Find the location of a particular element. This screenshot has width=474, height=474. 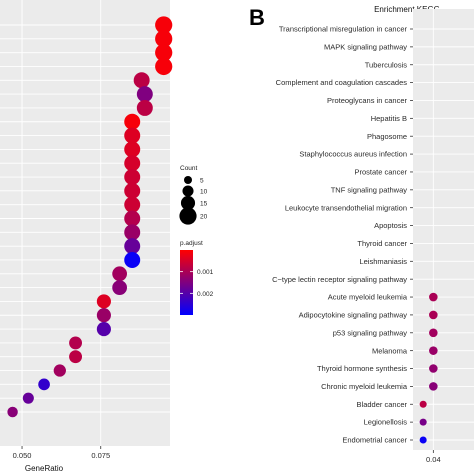

legend-count-label: 15 is located at coordinates (204, 204).